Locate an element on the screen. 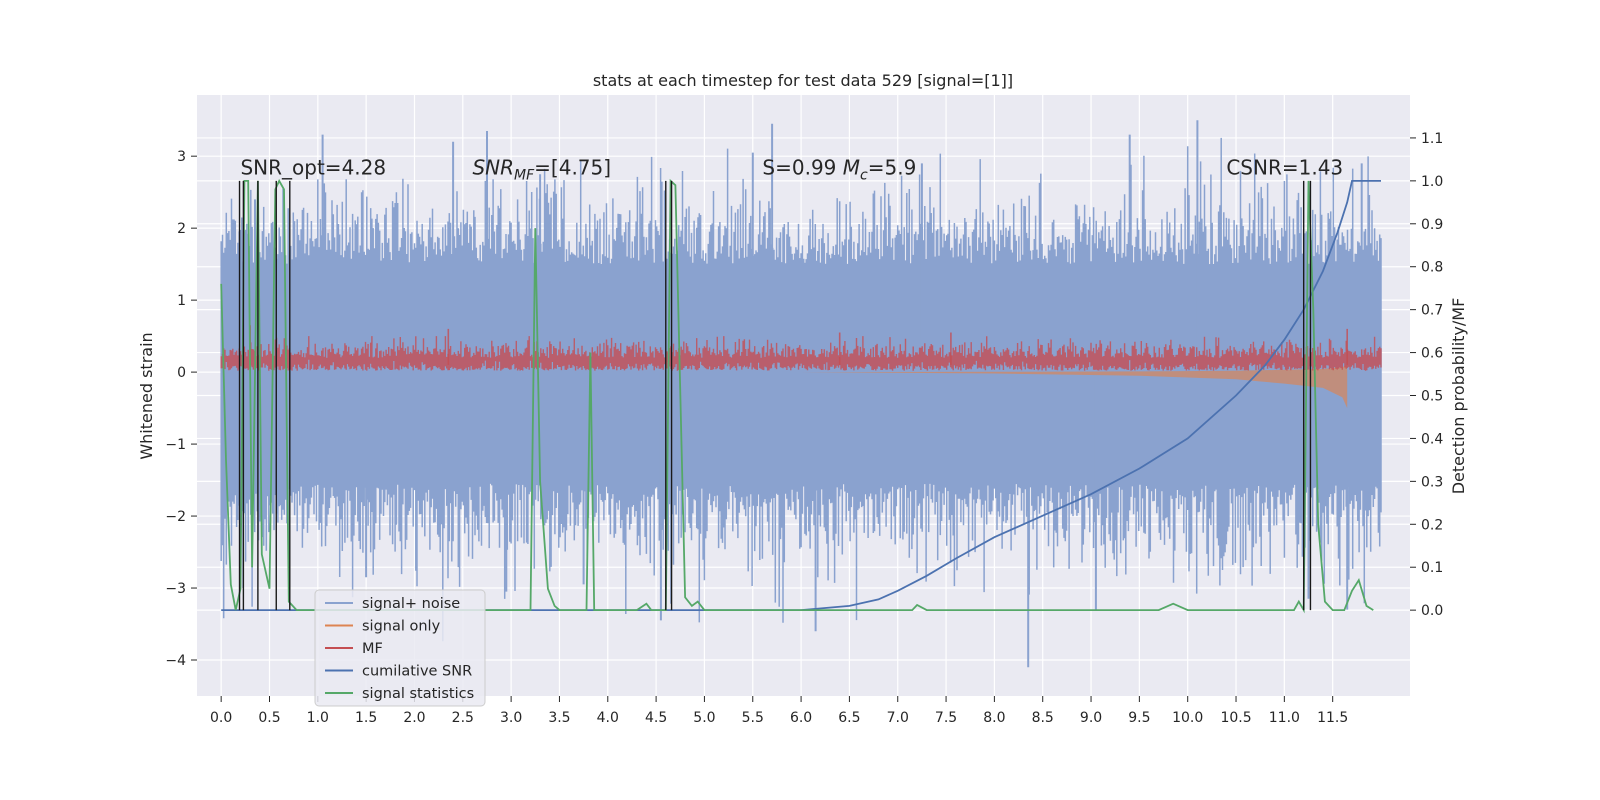 This screenshot has width=1600, height=800. y2-tick-label: 0.6 is located at coordinates (1432, 354).